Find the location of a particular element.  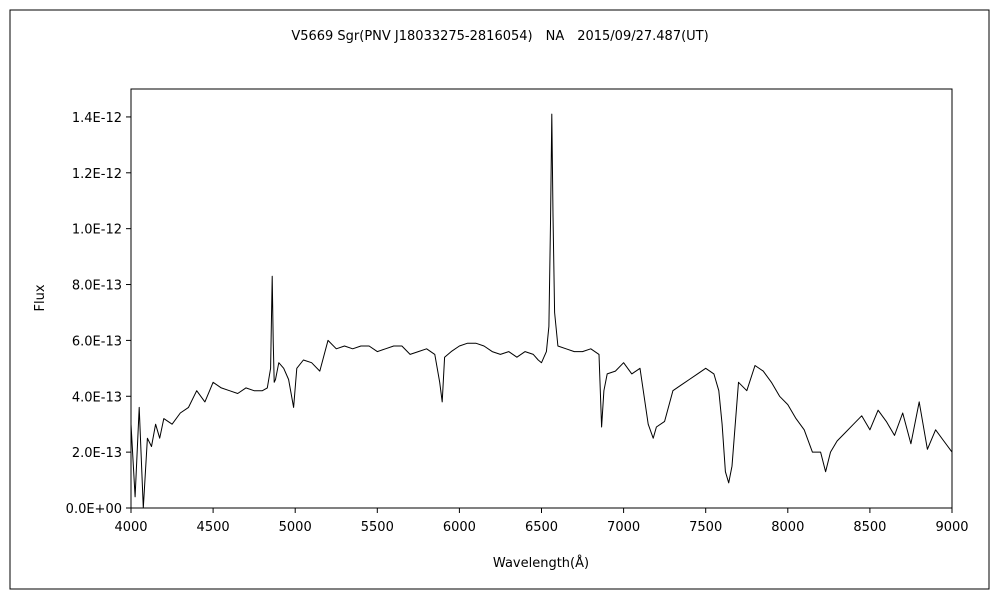

x-tick-label: 7500 is located at coordinates (705, 527).